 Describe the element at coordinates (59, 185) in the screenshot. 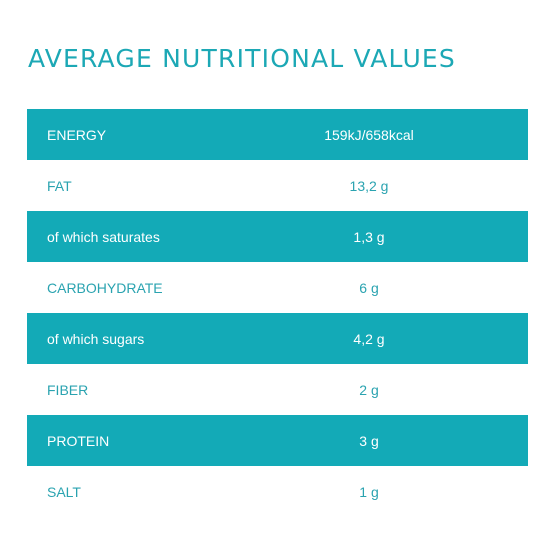

I see `nutrient-label: FAT` at that location.